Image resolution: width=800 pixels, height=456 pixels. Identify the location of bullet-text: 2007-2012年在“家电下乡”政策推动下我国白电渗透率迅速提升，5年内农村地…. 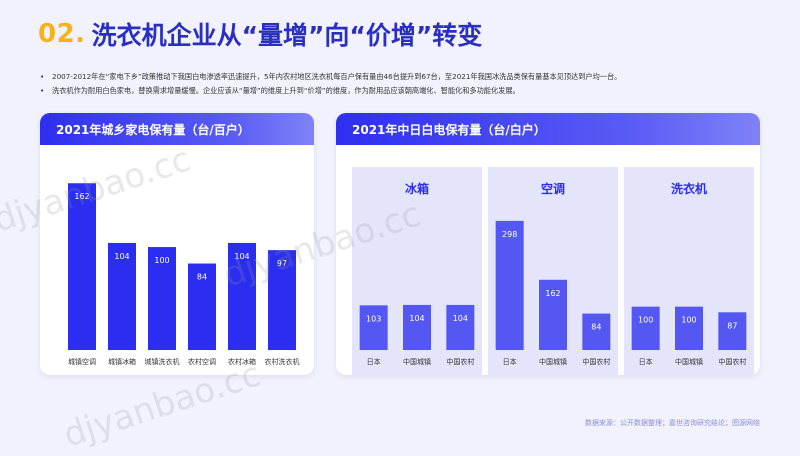
(337, 76).